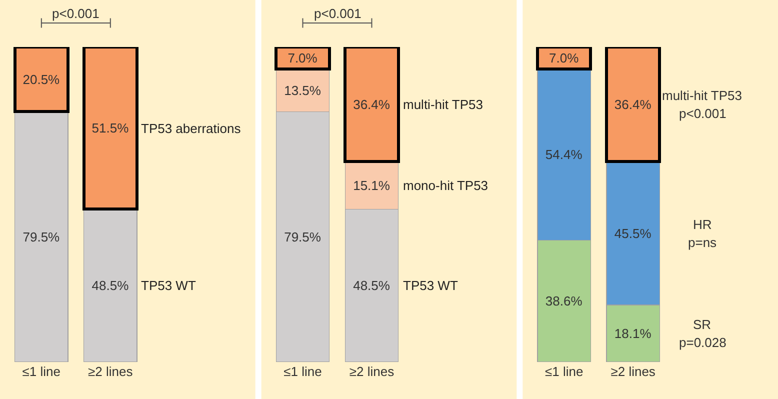  I want to click on text: SR, so click(702, 324).